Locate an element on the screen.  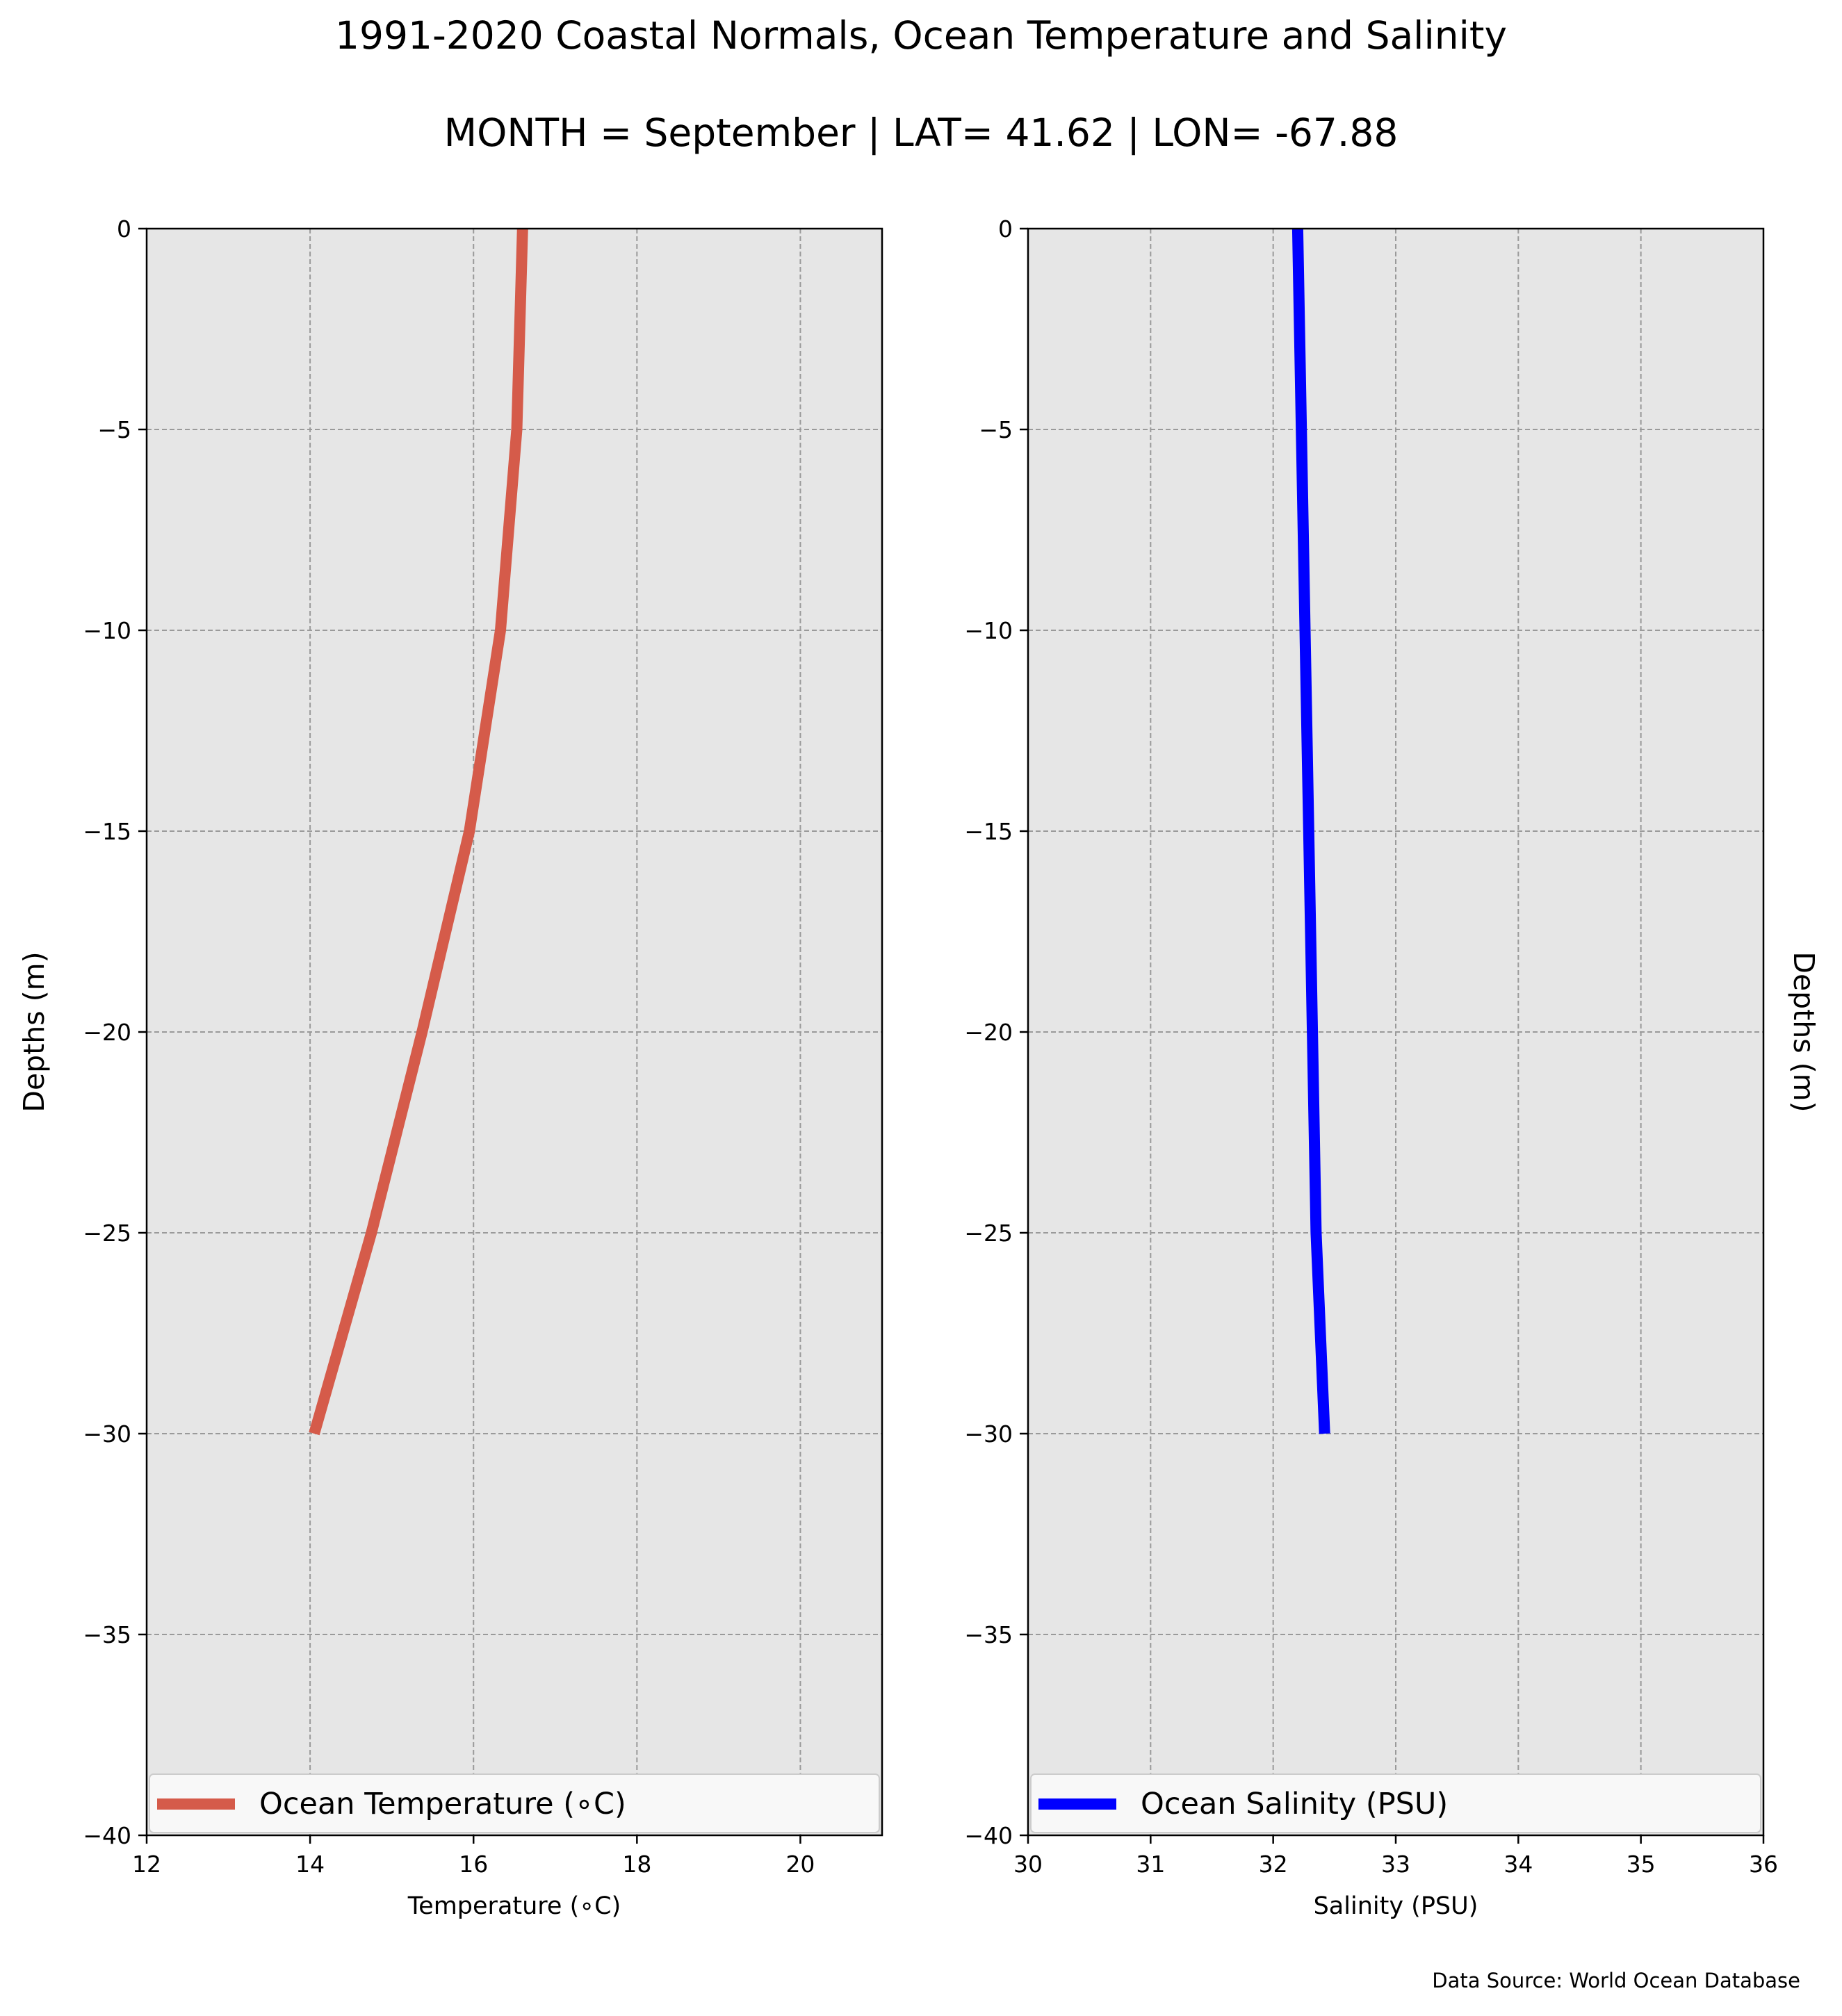
x-tick-label: 30 is located at coordinates (1028, 1865).